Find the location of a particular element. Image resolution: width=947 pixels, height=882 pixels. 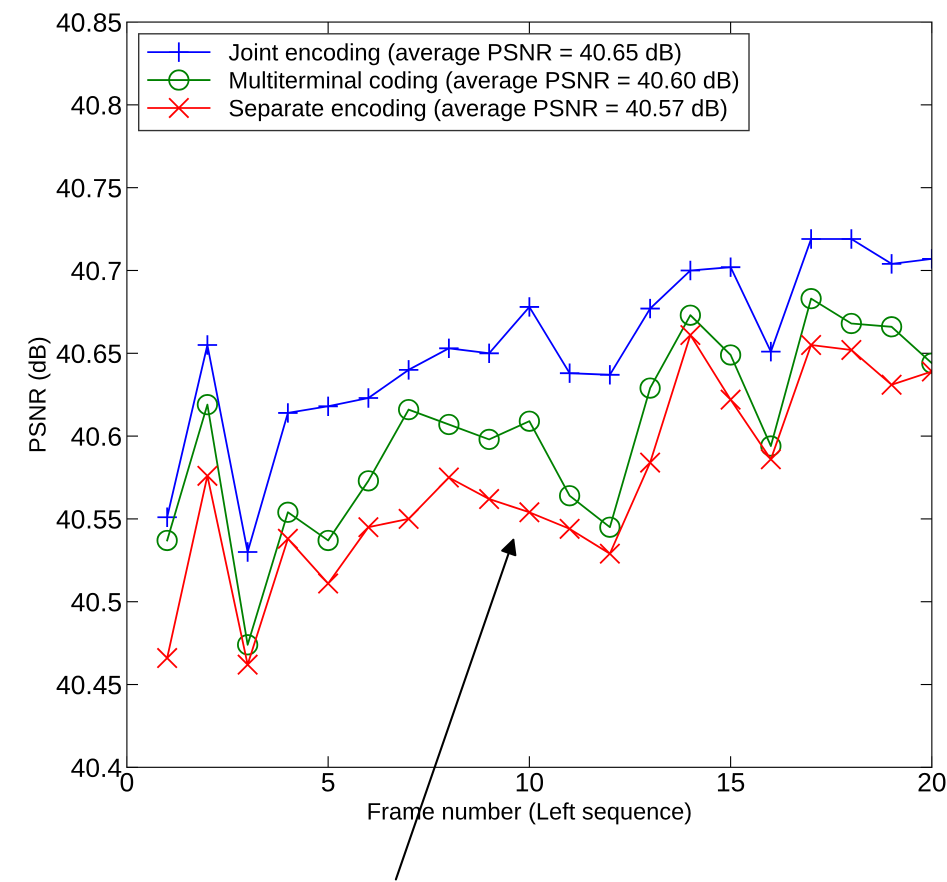

y-tick-label: 40.65 is located at coordinates (88, 354).